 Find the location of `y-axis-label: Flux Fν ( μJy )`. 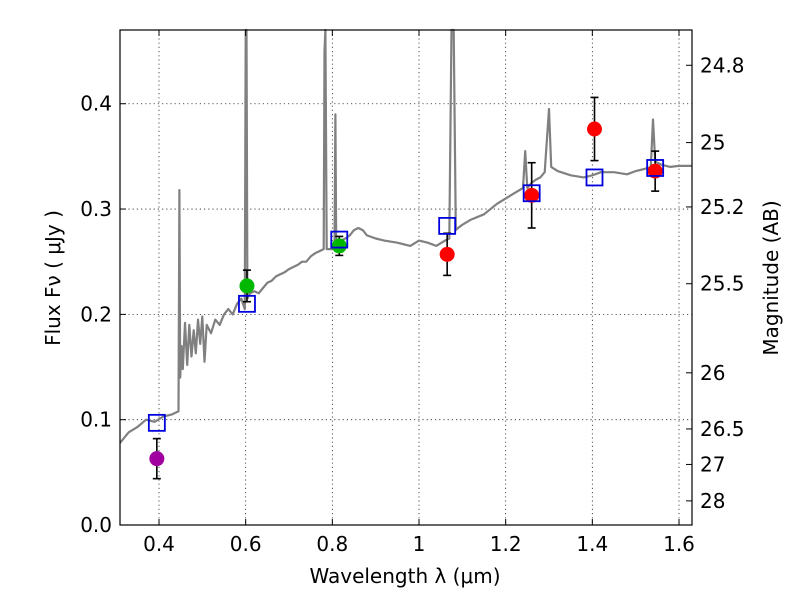

y-axis-label: Flux Fν ( μJy ) is located at coordinates (53, 278).